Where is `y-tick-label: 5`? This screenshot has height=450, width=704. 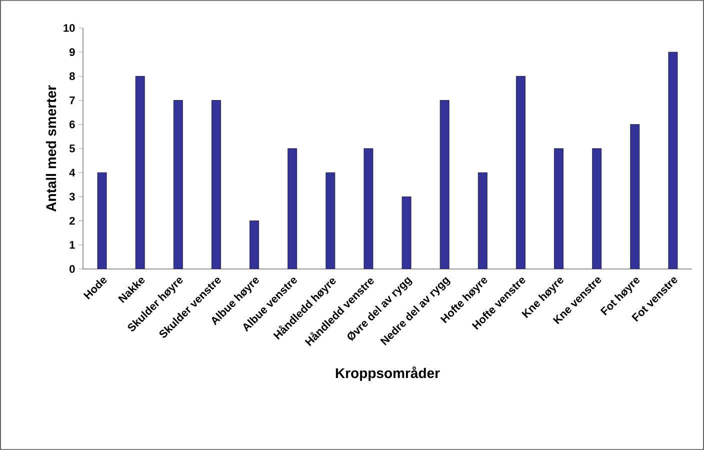 y-tick-label: 5 is located at coordinates (72, 148).